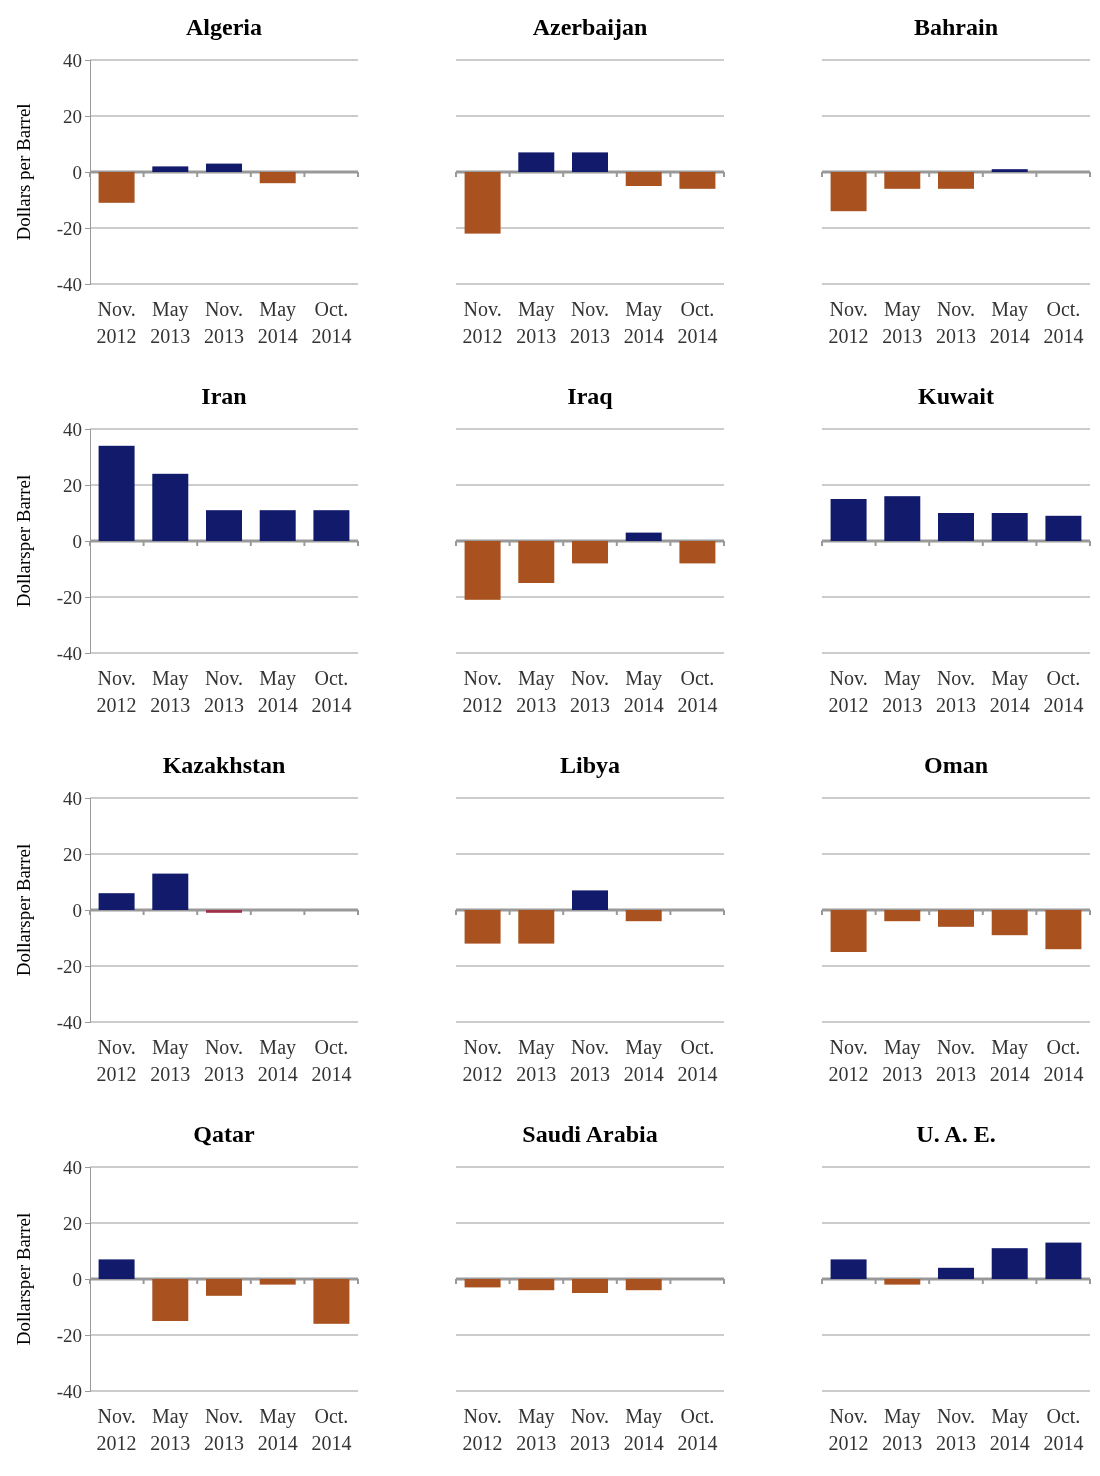  I want to click on chart-title: Libya, so click(590, 765).